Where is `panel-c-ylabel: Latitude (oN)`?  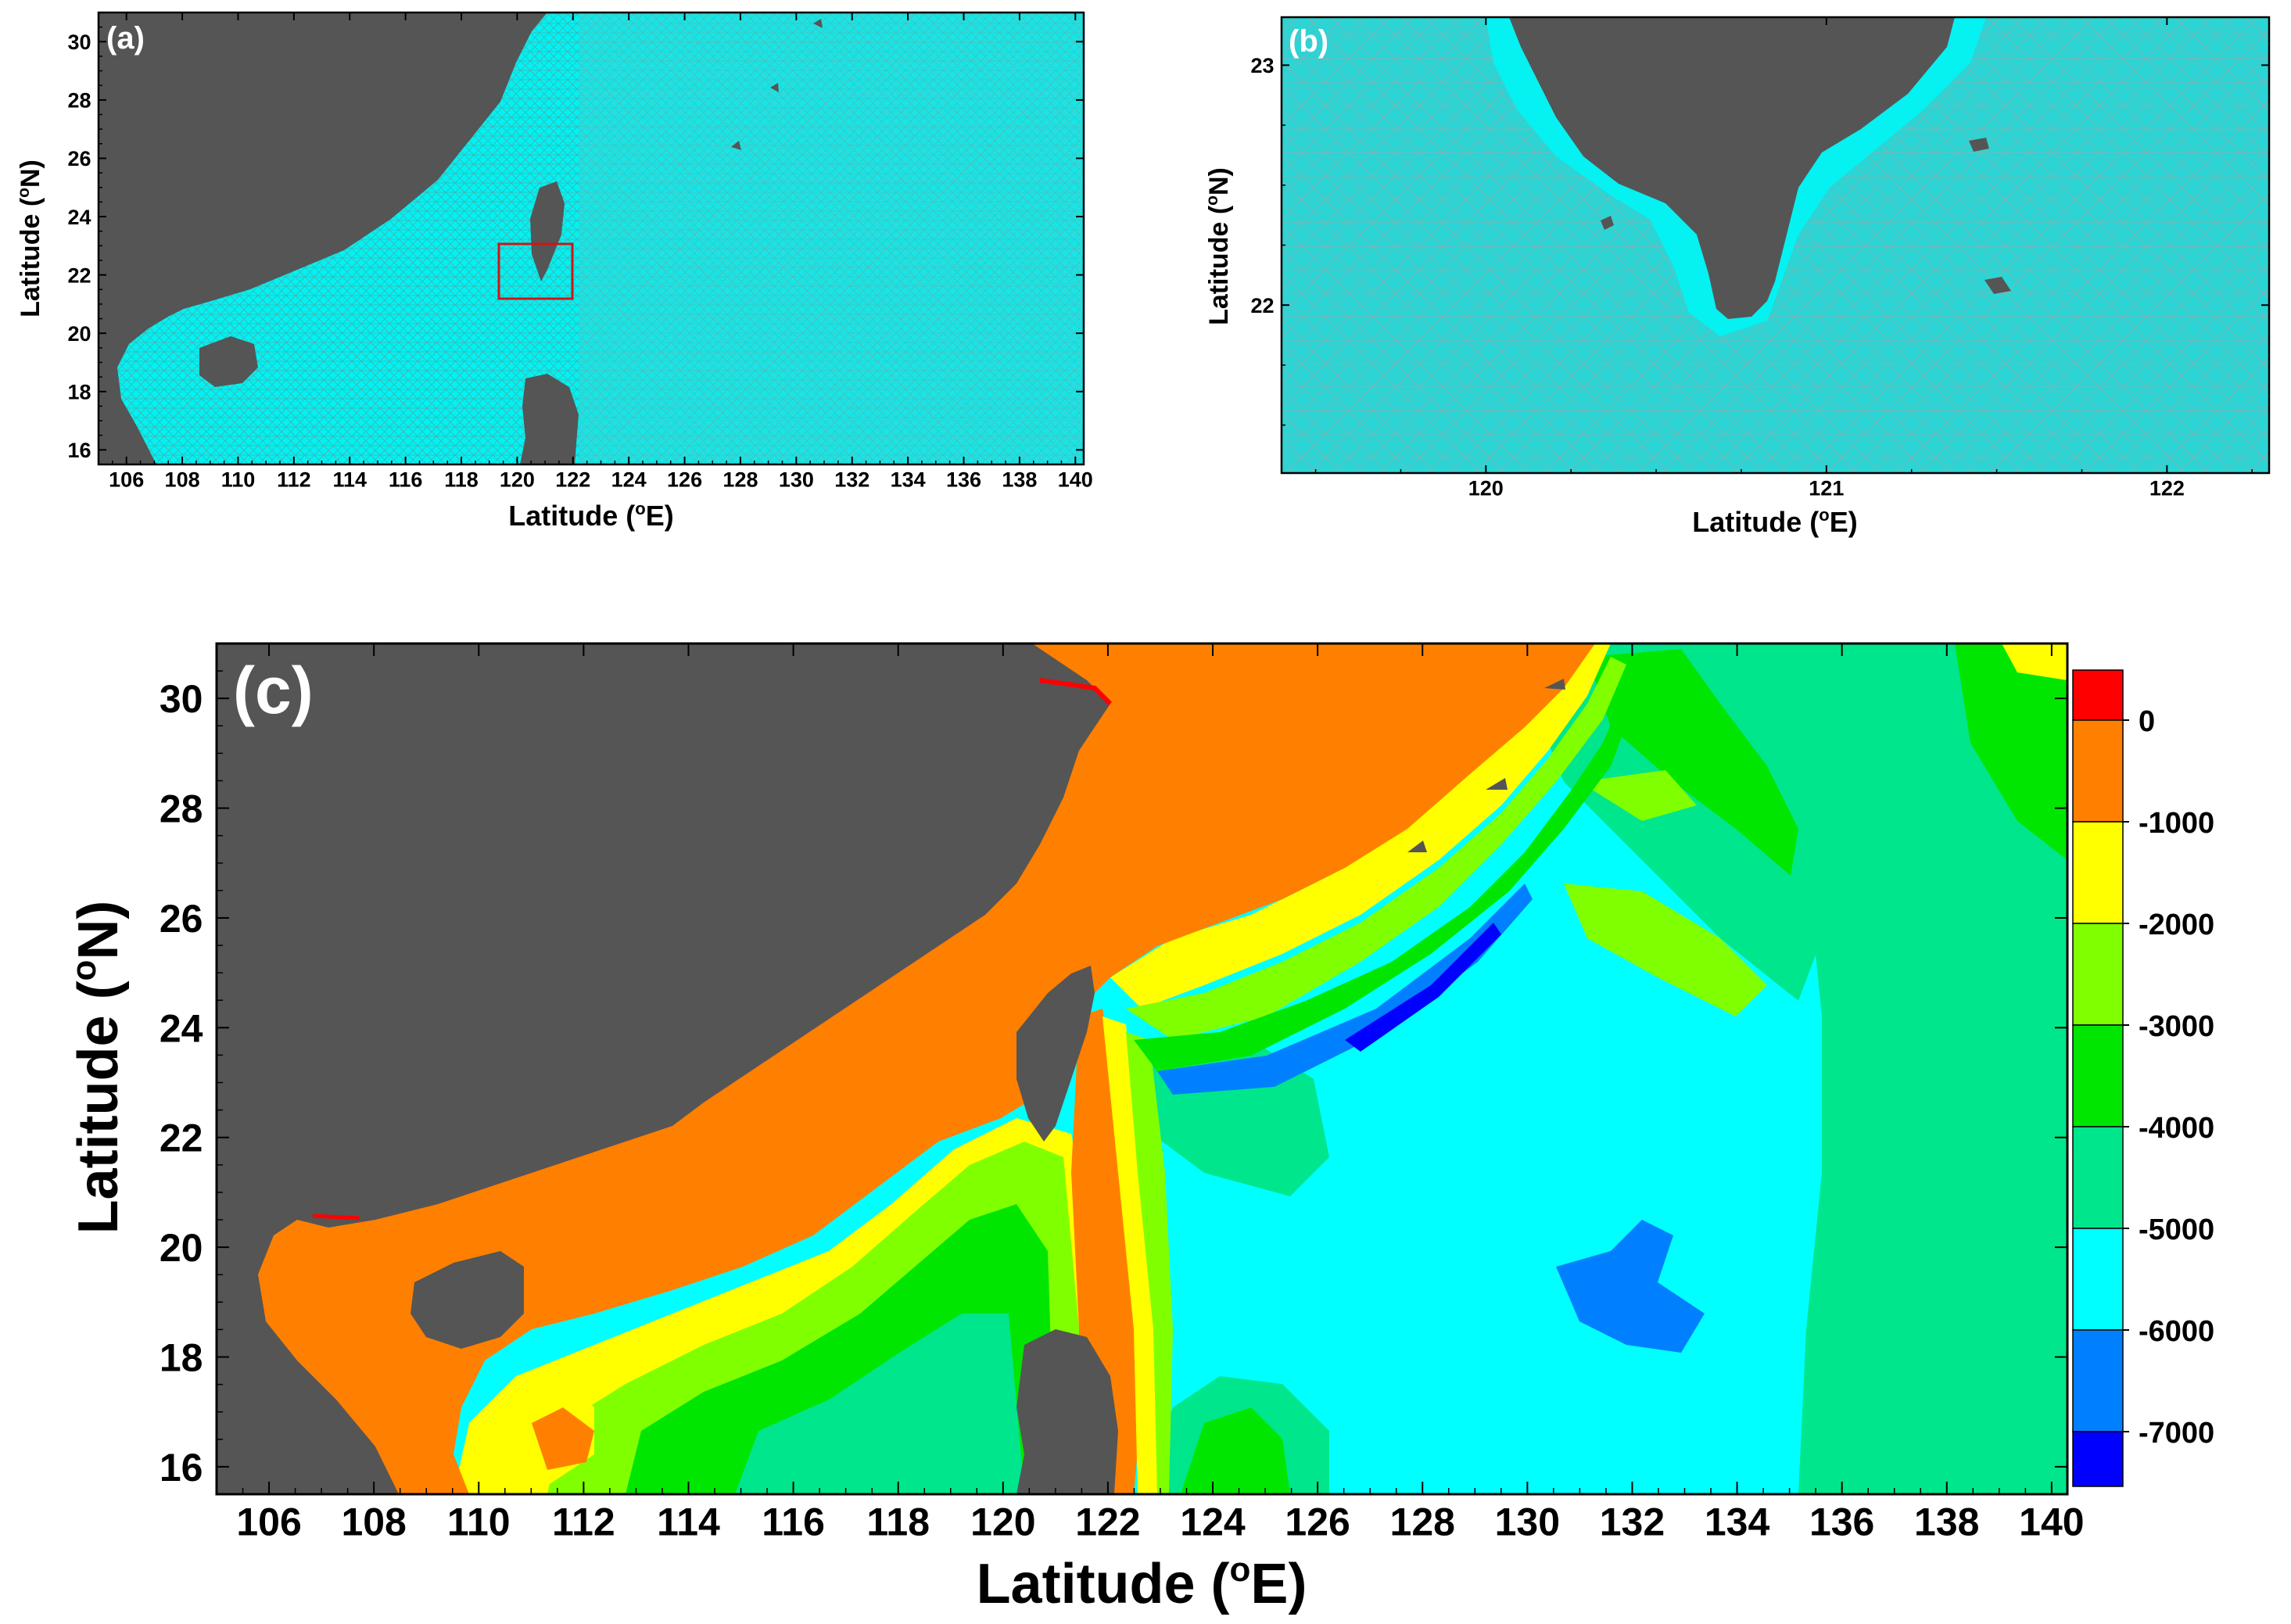
panel-c-ylabel: Latitude (oN) is located at coordinates (97, 1068).